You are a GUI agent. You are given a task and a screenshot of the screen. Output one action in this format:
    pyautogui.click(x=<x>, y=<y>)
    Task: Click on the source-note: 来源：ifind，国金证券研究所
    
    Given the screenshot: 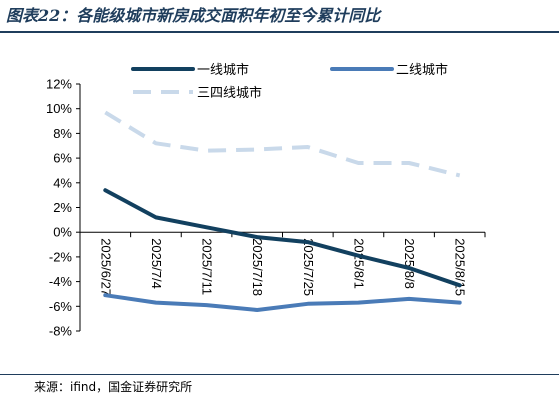 What is the action you would take?
    pyautogui.click(x=113, y=387)
    